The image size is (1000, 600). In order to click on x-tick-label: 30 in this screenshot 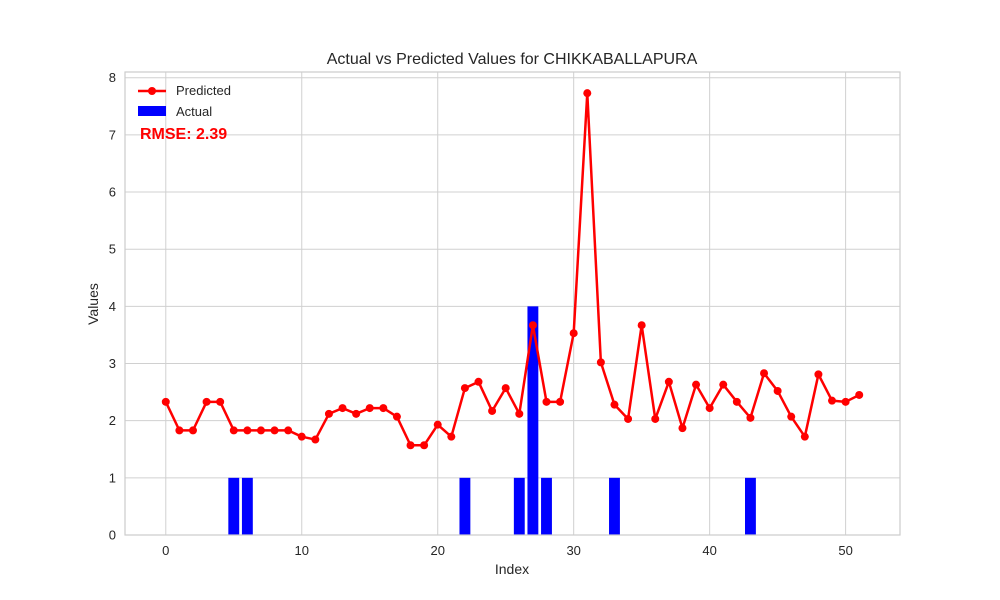, I will do `click(573, 550)`.